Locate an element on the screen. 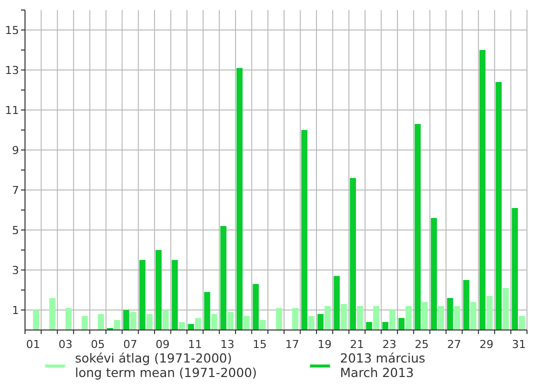 This screenshot has height=390, width=536. legend-label: 2013 március March 2013 is located at coordinates (383, 365).